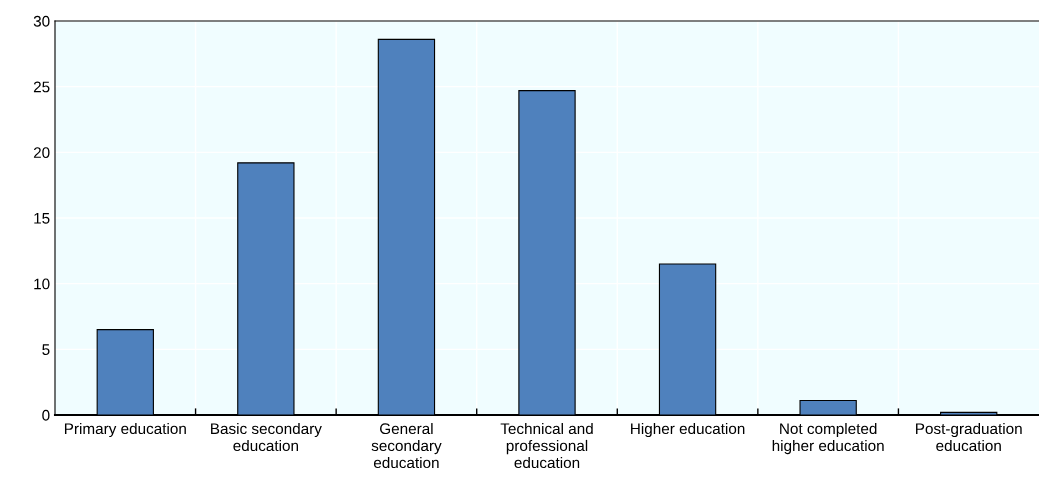  What do you see at coordinates (41, 153) in the screenshot?
I see `y-tick-label: 20` at bounding box center [41, 153].